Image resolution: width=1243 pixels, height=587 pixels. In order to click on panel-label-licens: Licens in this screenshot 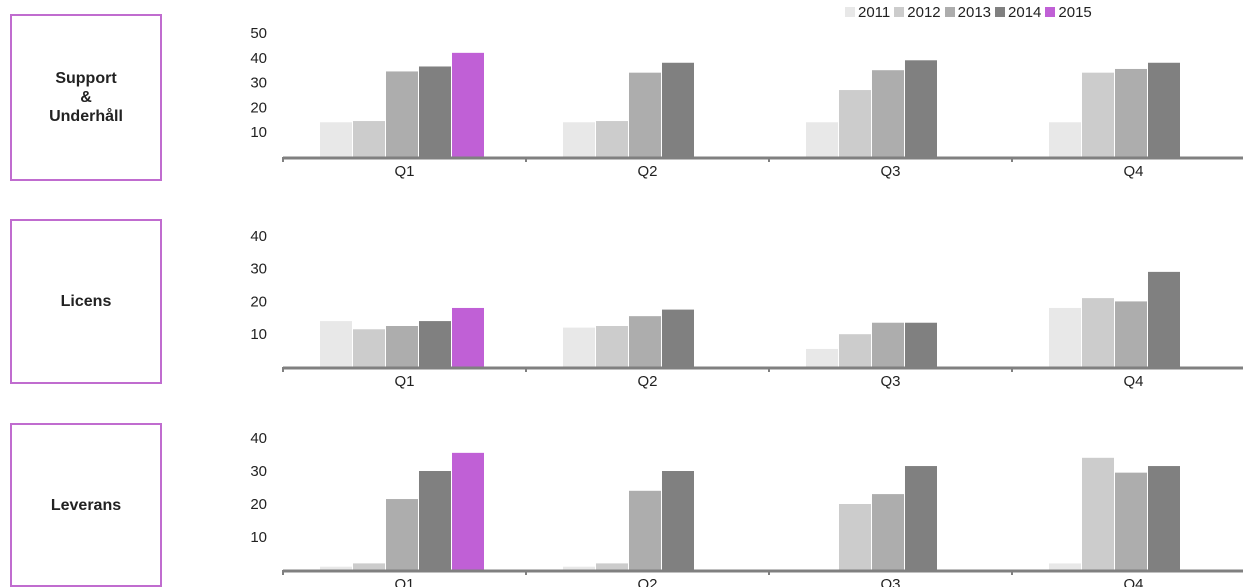, I will do `click(86, 301)`.